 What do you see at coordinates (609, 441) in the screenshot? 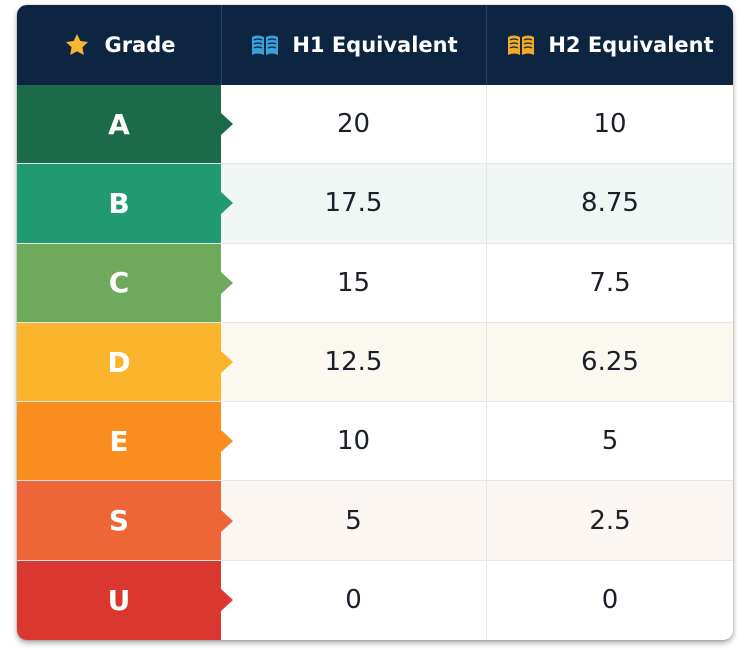
I see `h2-value: 5` at bounding box center [609, 441].